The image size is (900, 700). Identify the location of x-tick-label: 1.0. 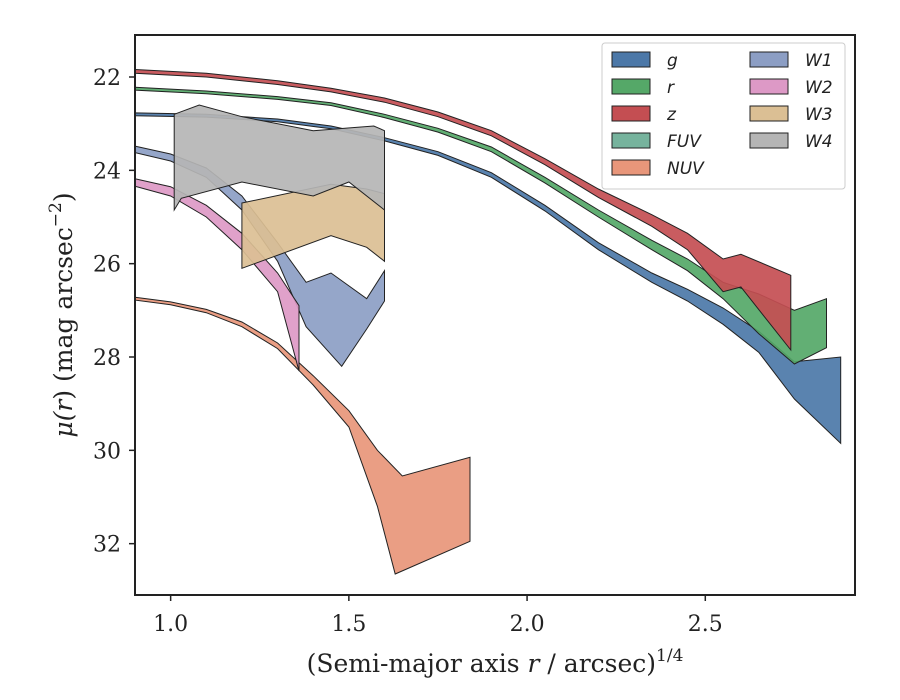
(170, 624).